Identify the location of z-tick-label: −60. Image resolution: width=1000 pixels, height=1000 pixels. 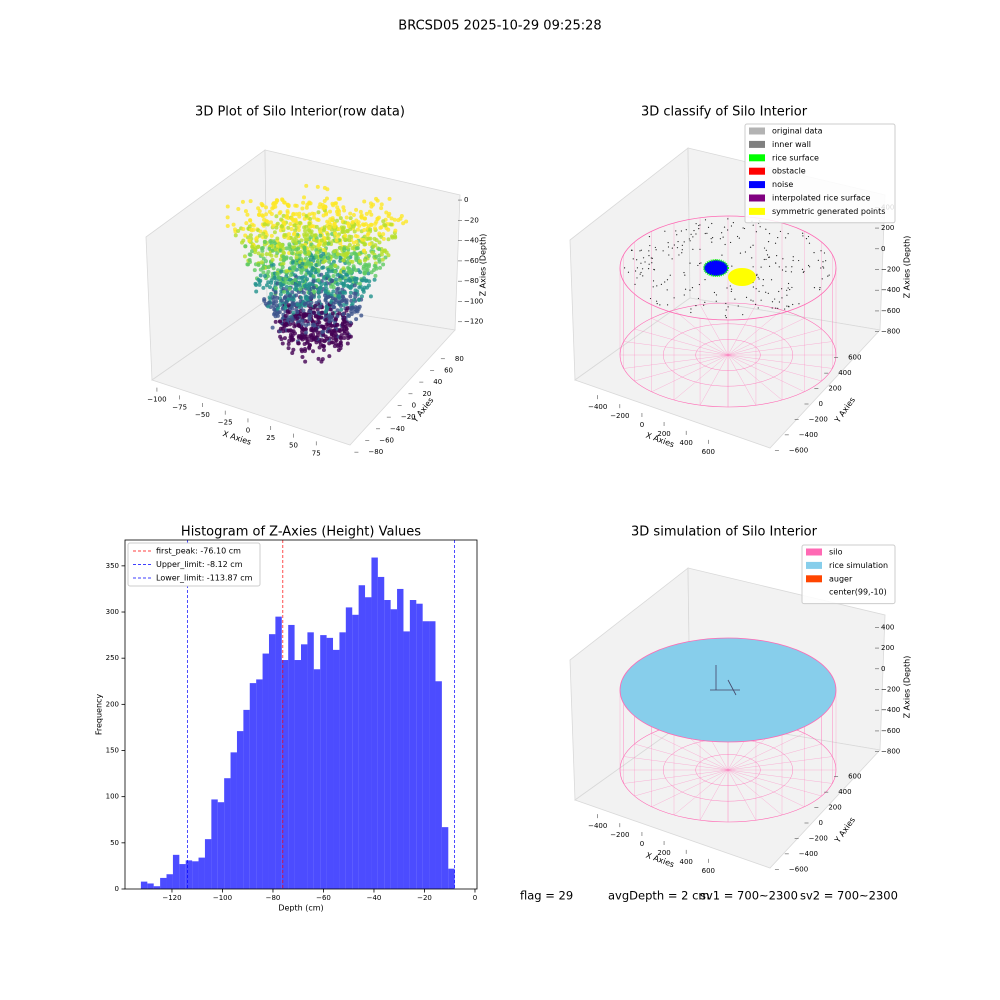
(471, 261).